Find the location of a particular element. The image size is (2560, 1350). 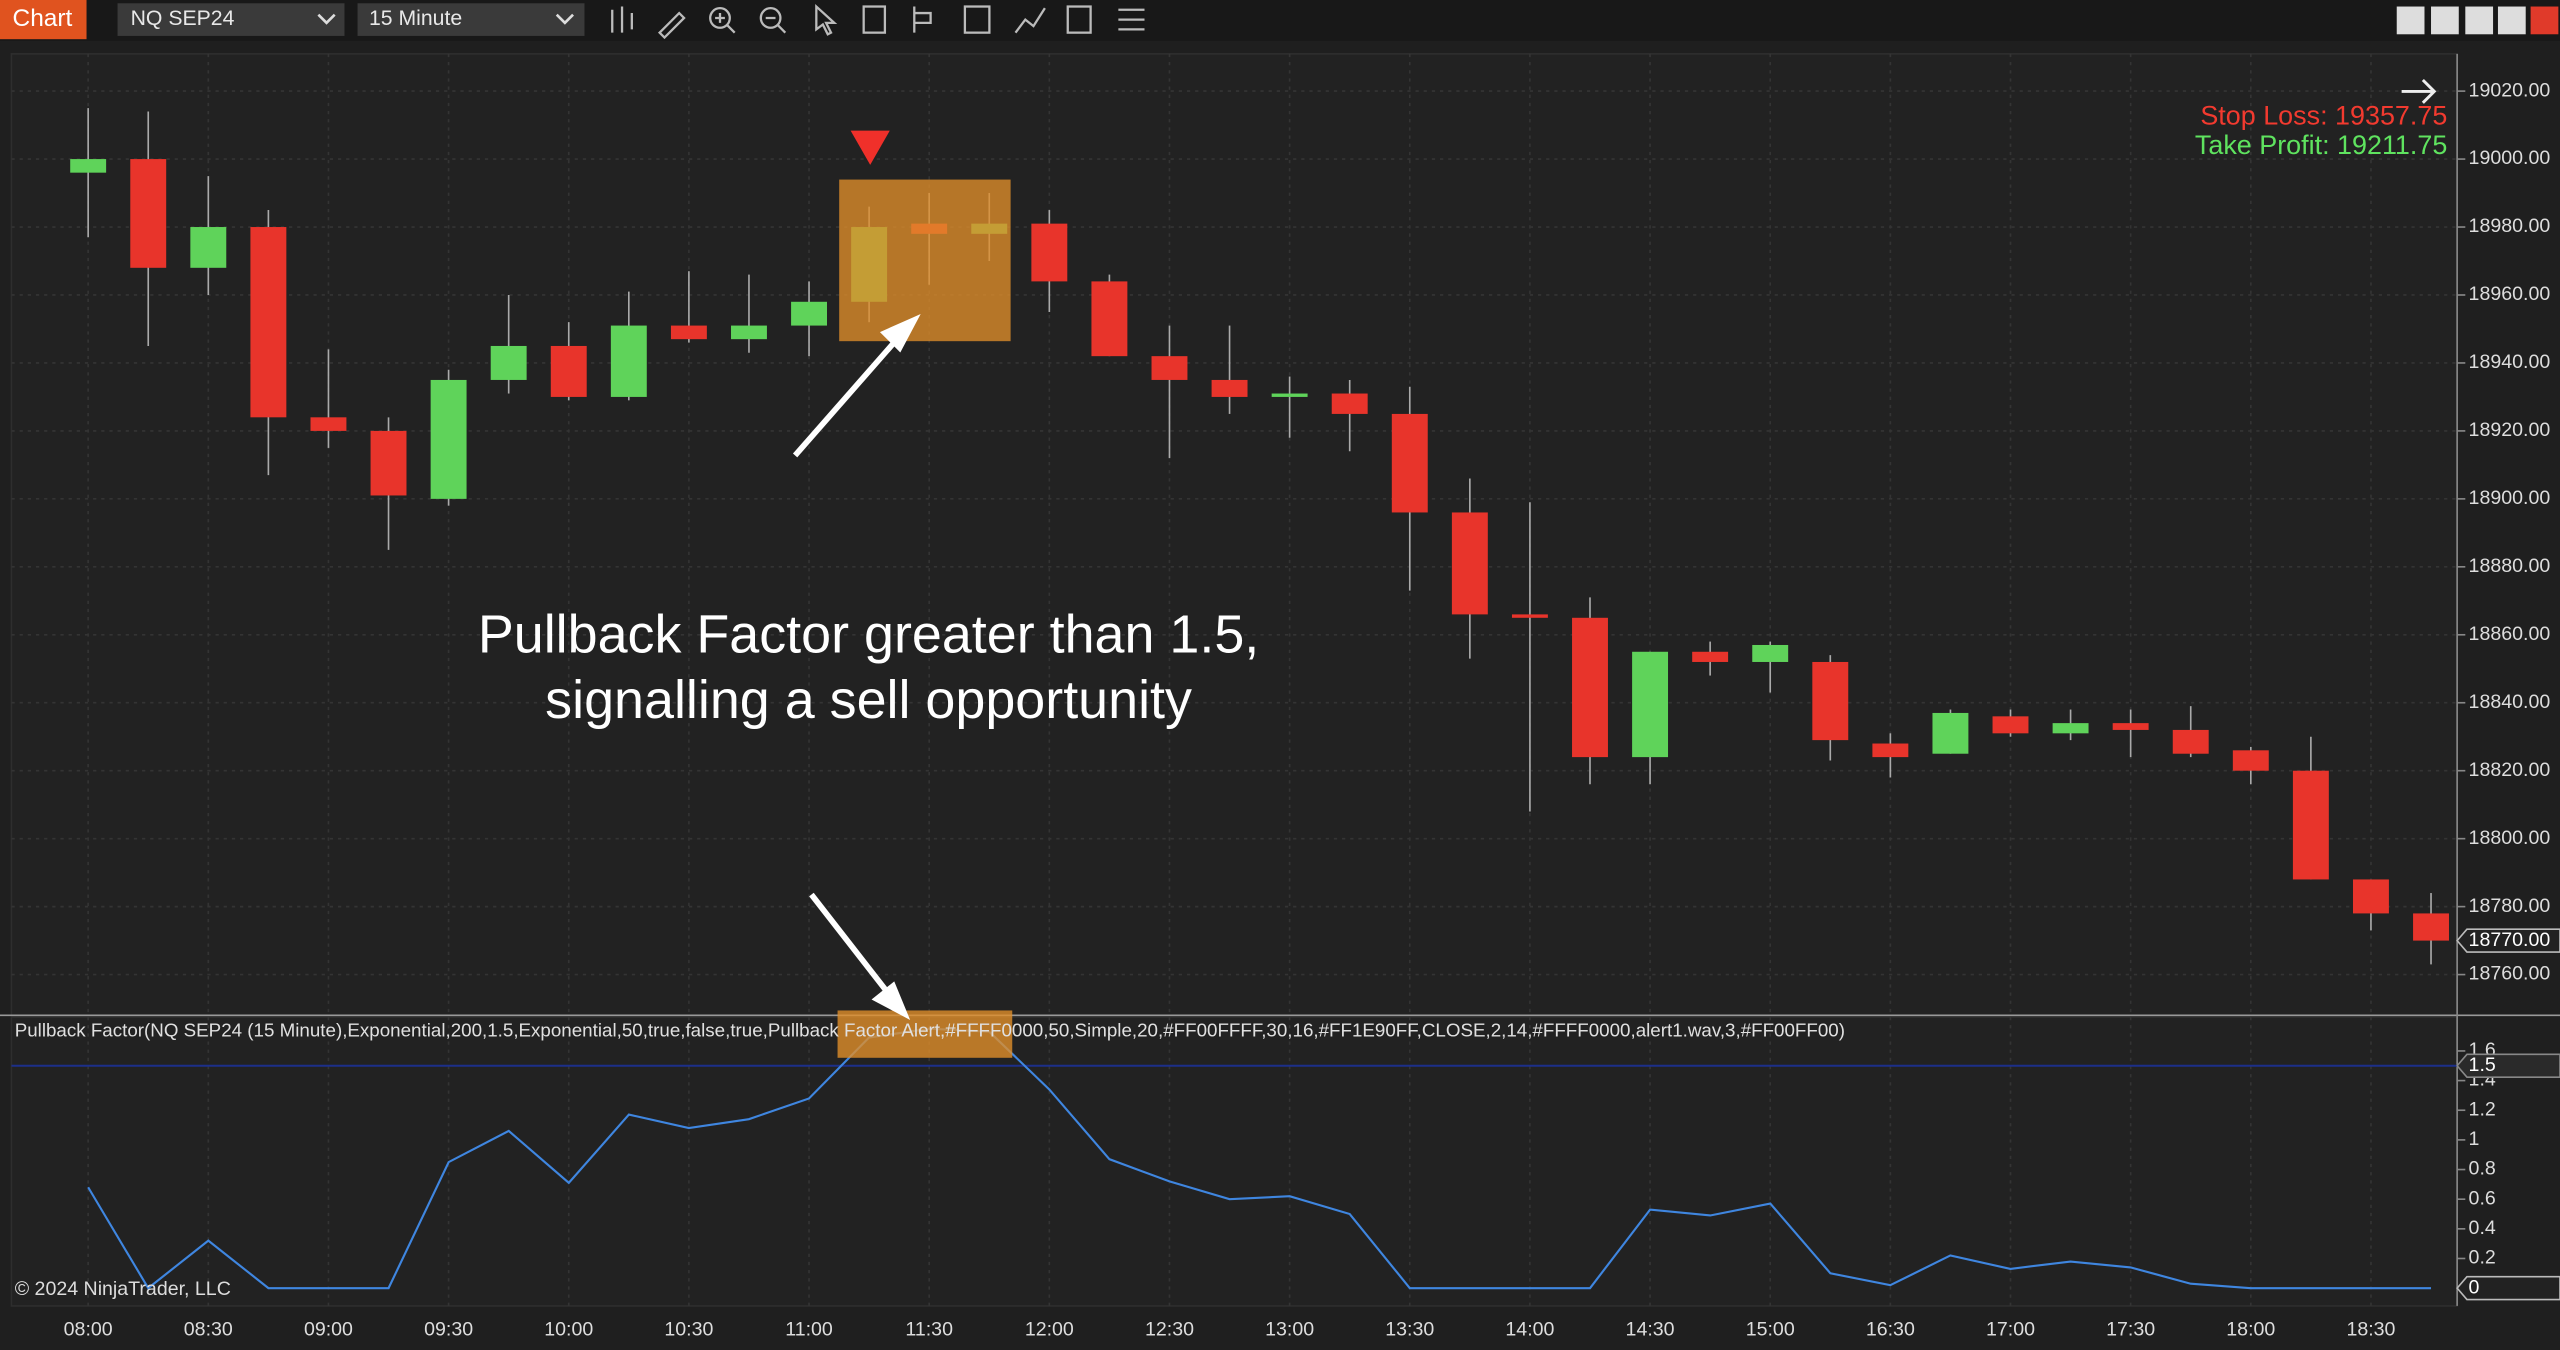

y-tick-label: 1.2 is located at coordinates (2482, 1109).